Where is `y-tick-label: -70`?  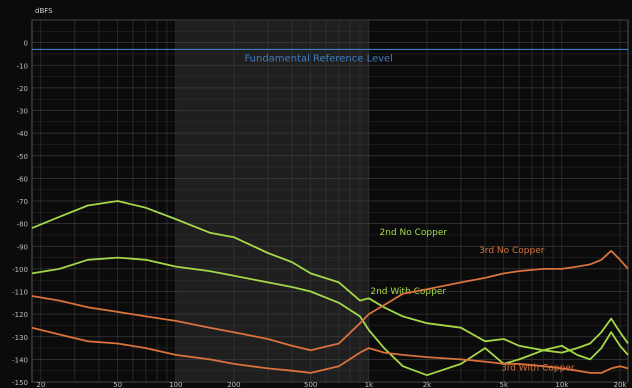
y-tick-label: -70 is located at coordinates (22, 202).